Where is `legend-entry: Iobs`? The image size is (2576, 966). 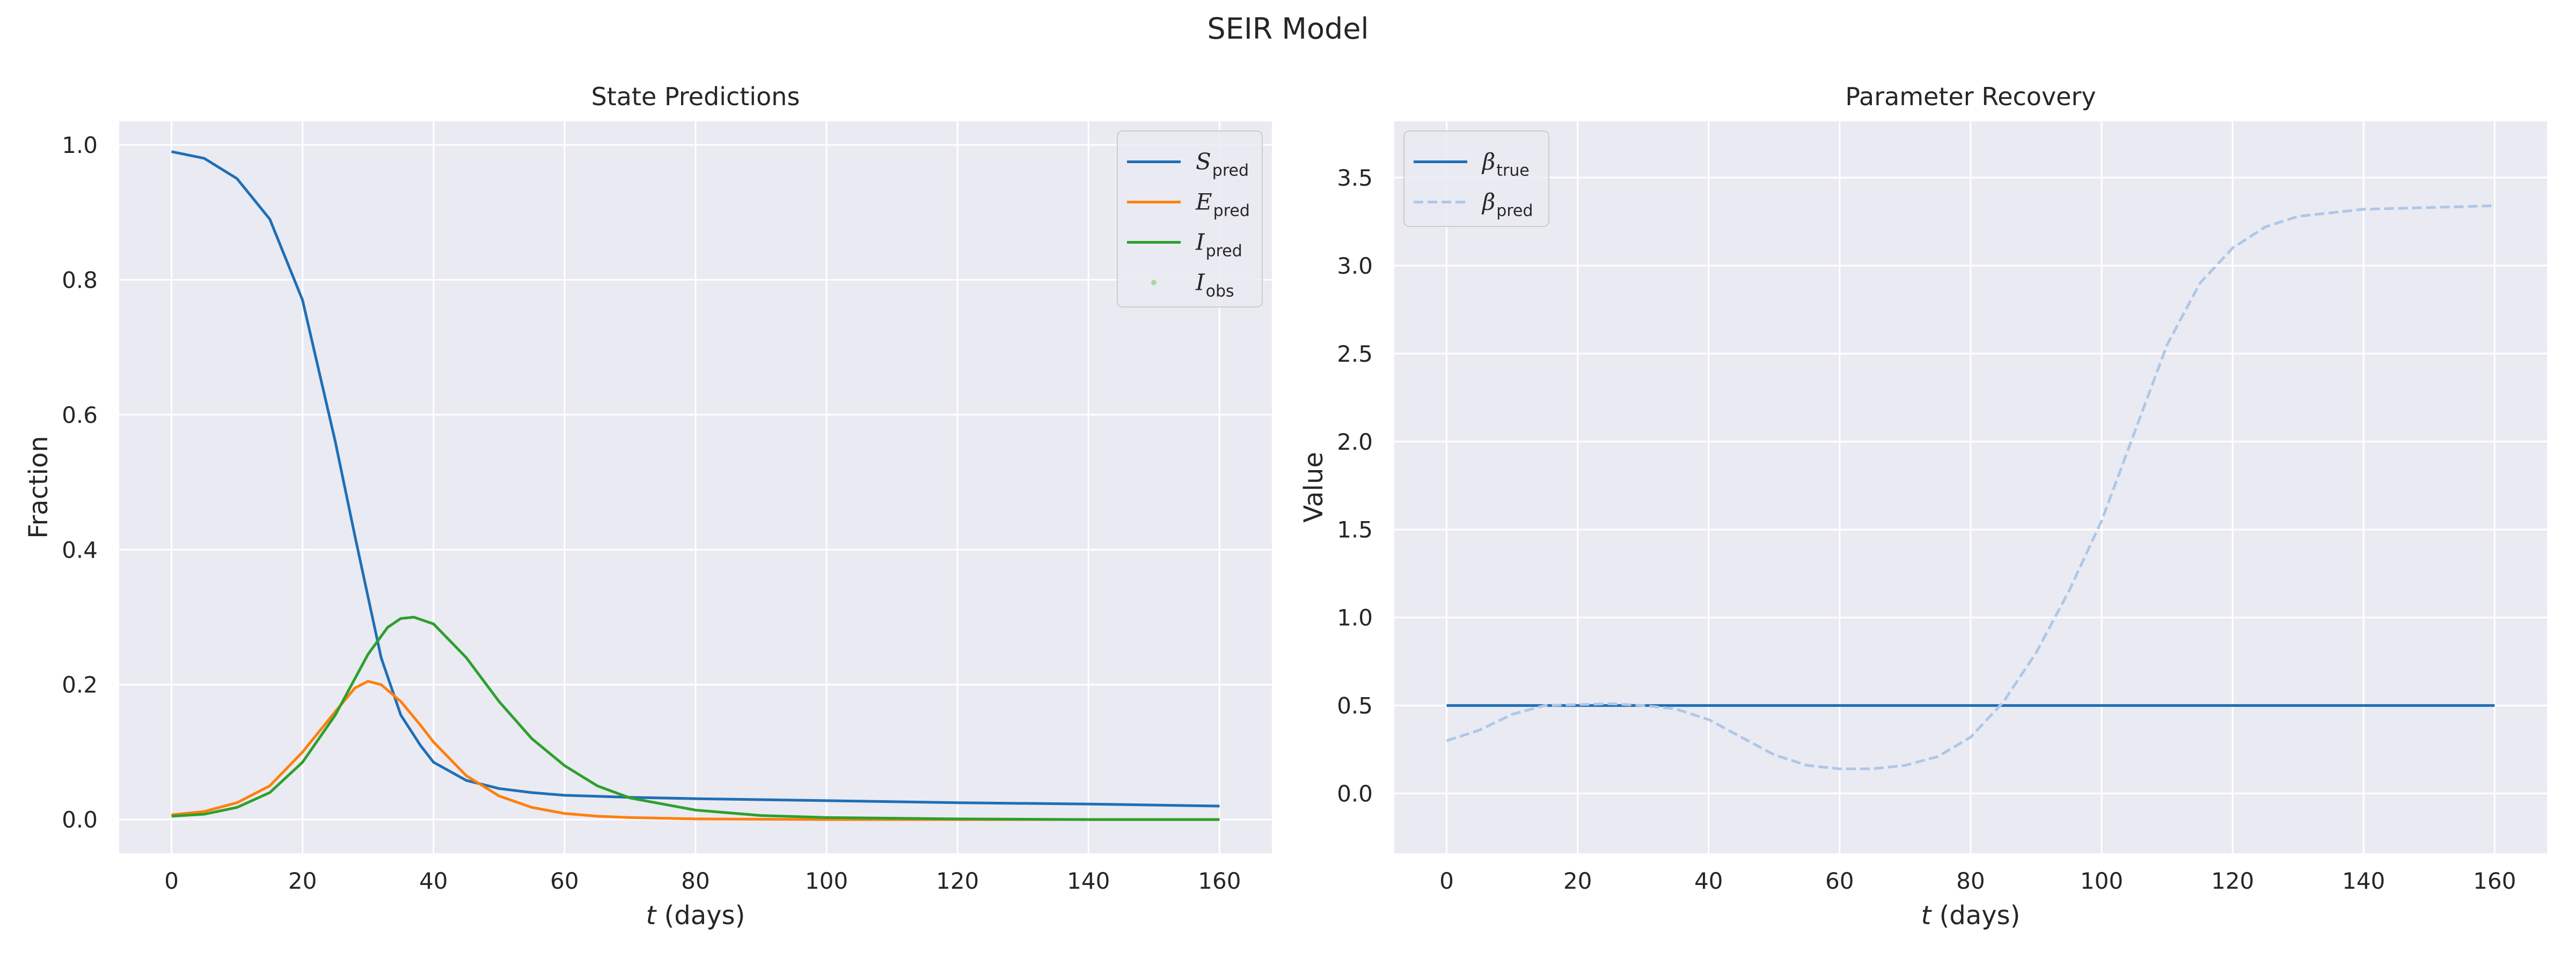
legend-entry: Iobs is located at coordinates (1214, 285).